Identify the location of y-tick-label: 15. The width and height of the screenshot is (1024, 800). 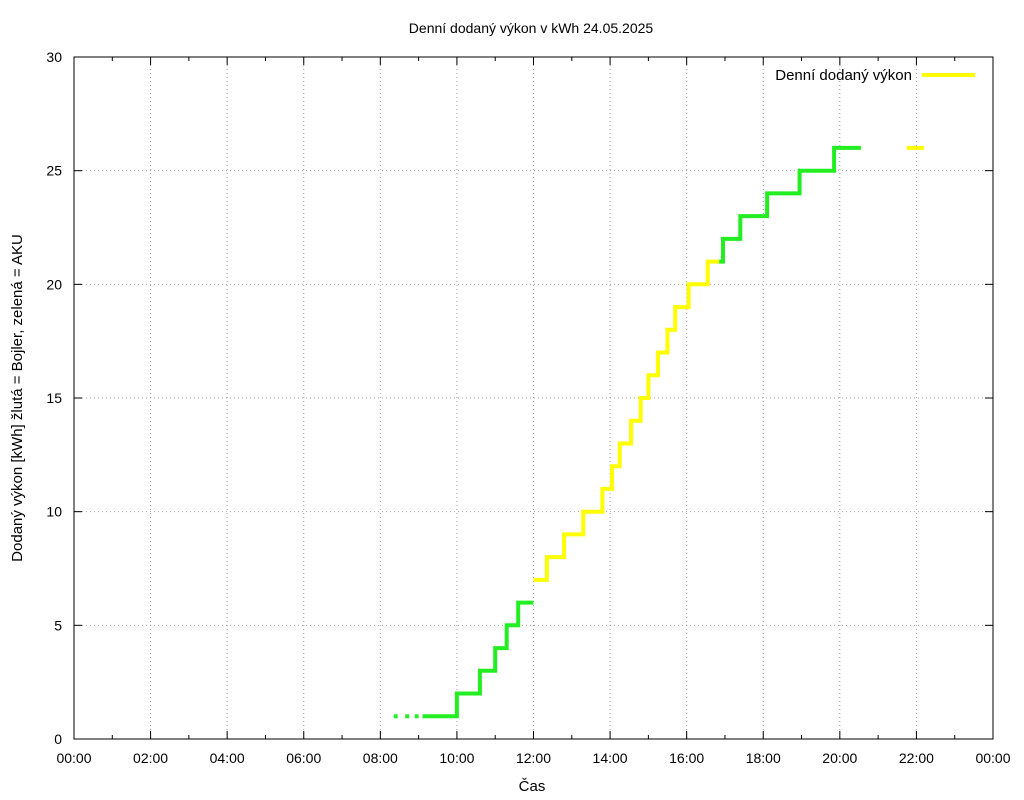
(54, 398).